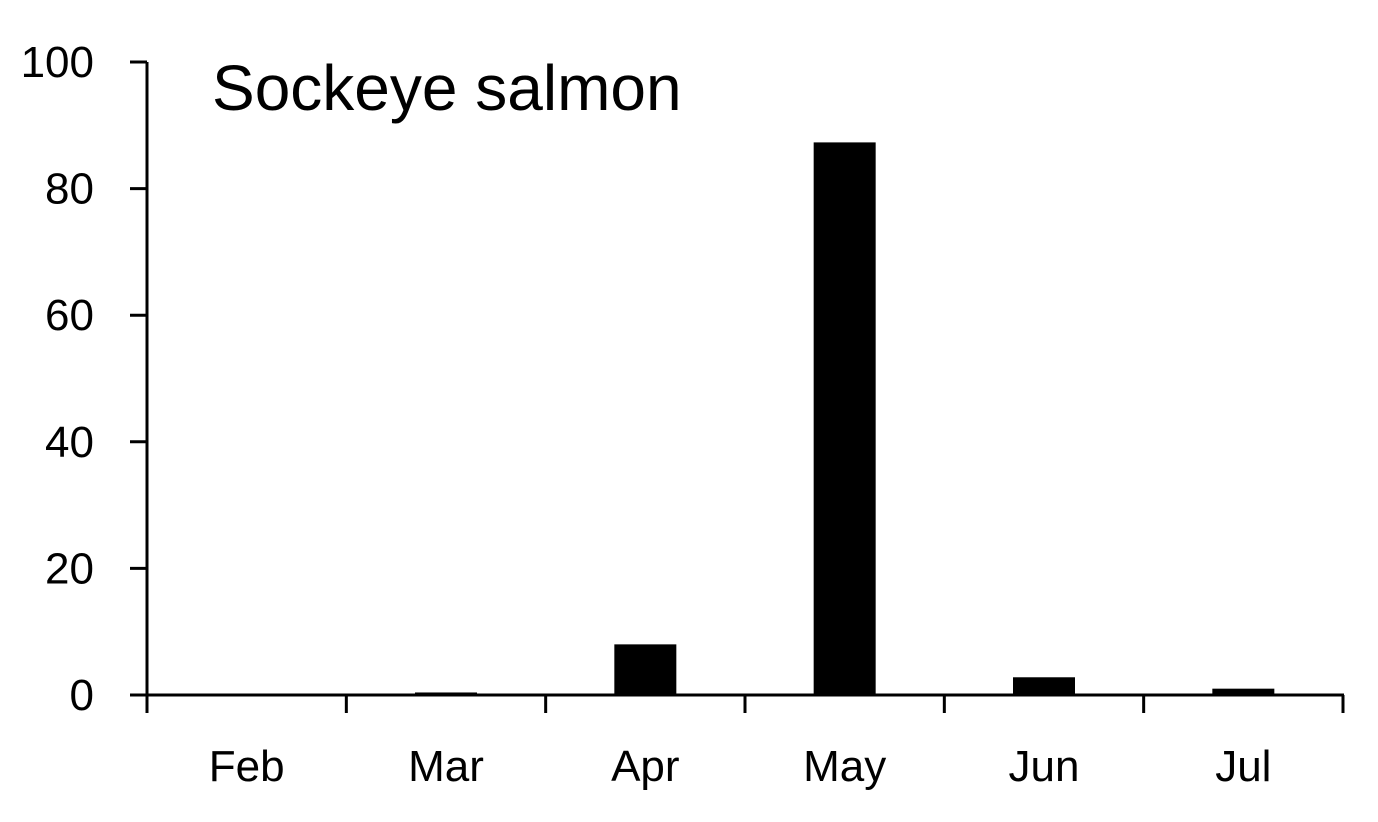 The image size is (1378, 822). What do you see at coordinates (247, 766) in the screenshot?
I see `x-tick-label: Feb` at bounding box center [247, 766].